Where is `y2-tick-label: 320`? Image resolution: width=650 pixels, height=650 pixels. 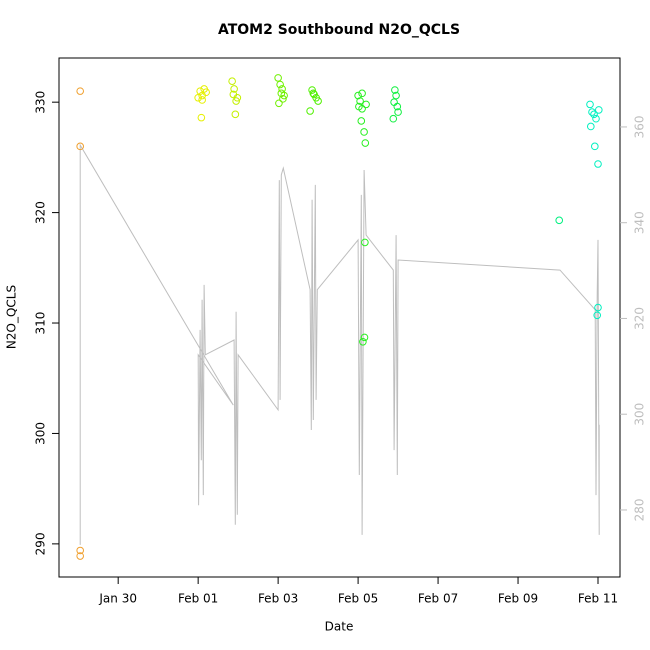 y2-tick-label: 320 is located at coordinates (640, 318).